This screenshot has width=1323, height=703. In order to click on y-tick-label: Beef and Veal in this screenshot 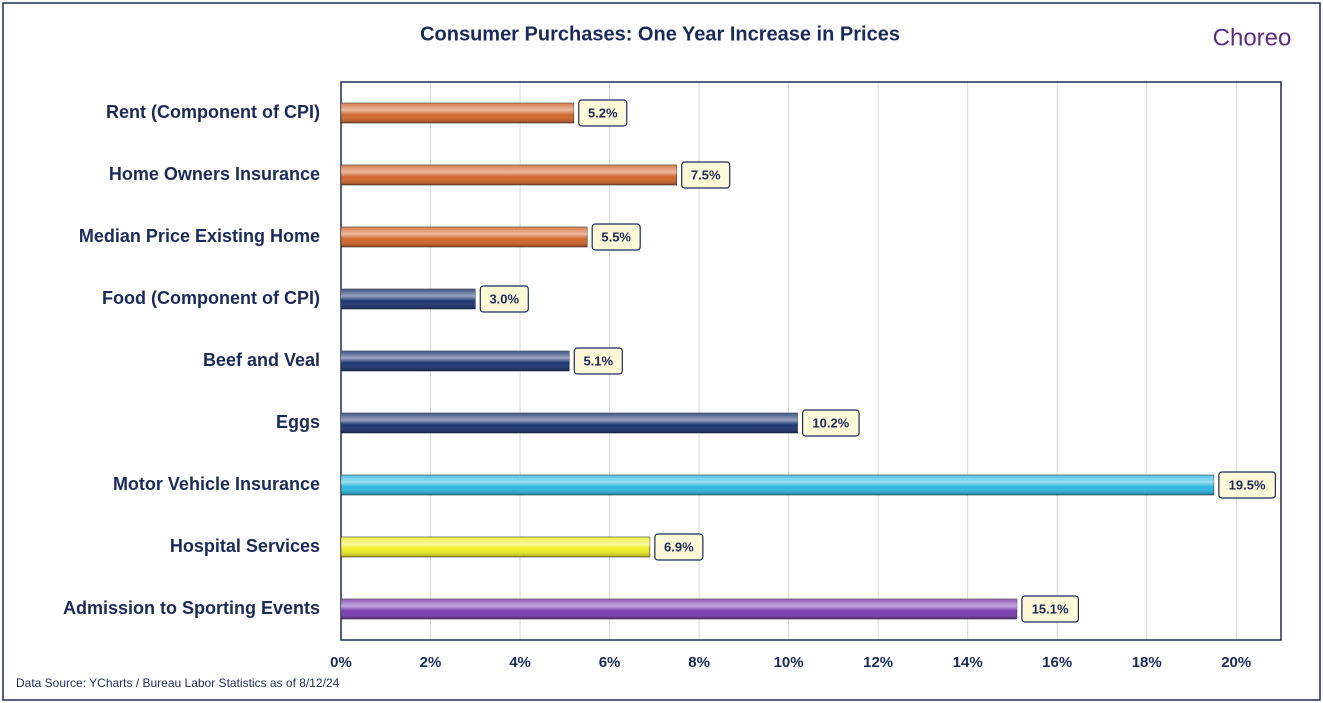, I will do `click(261, 360)`.